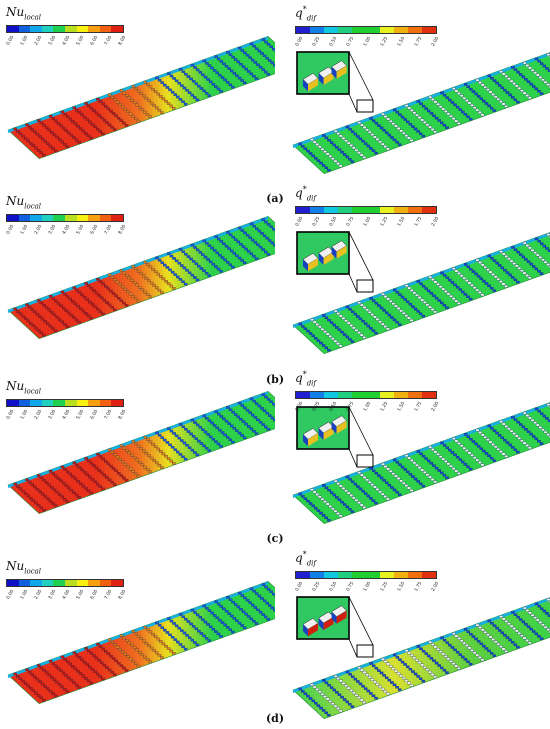  I want to click on colorbar-tick-label: 0.25, so click(317, 587).